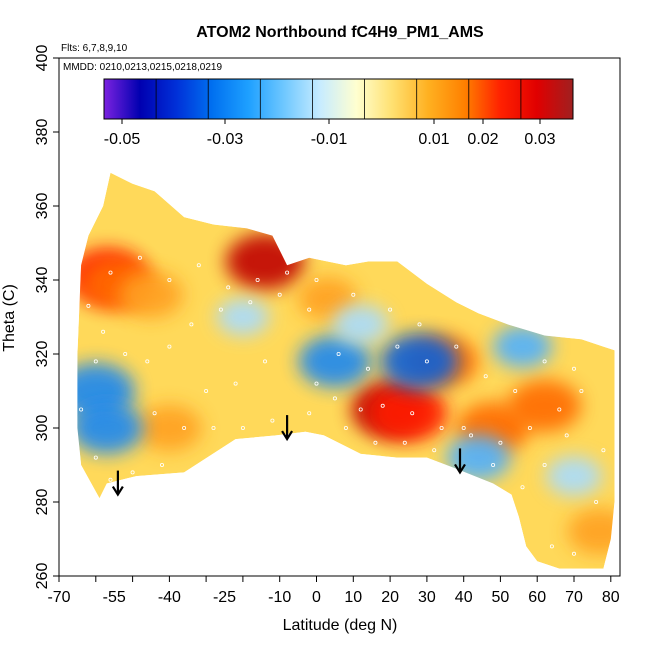 The height and width of the screenshot is (655, 650). What do you see at coordinates (338, 99) in the screenshot?
I see `colorbar-bar` at bounding box center [338, 99].